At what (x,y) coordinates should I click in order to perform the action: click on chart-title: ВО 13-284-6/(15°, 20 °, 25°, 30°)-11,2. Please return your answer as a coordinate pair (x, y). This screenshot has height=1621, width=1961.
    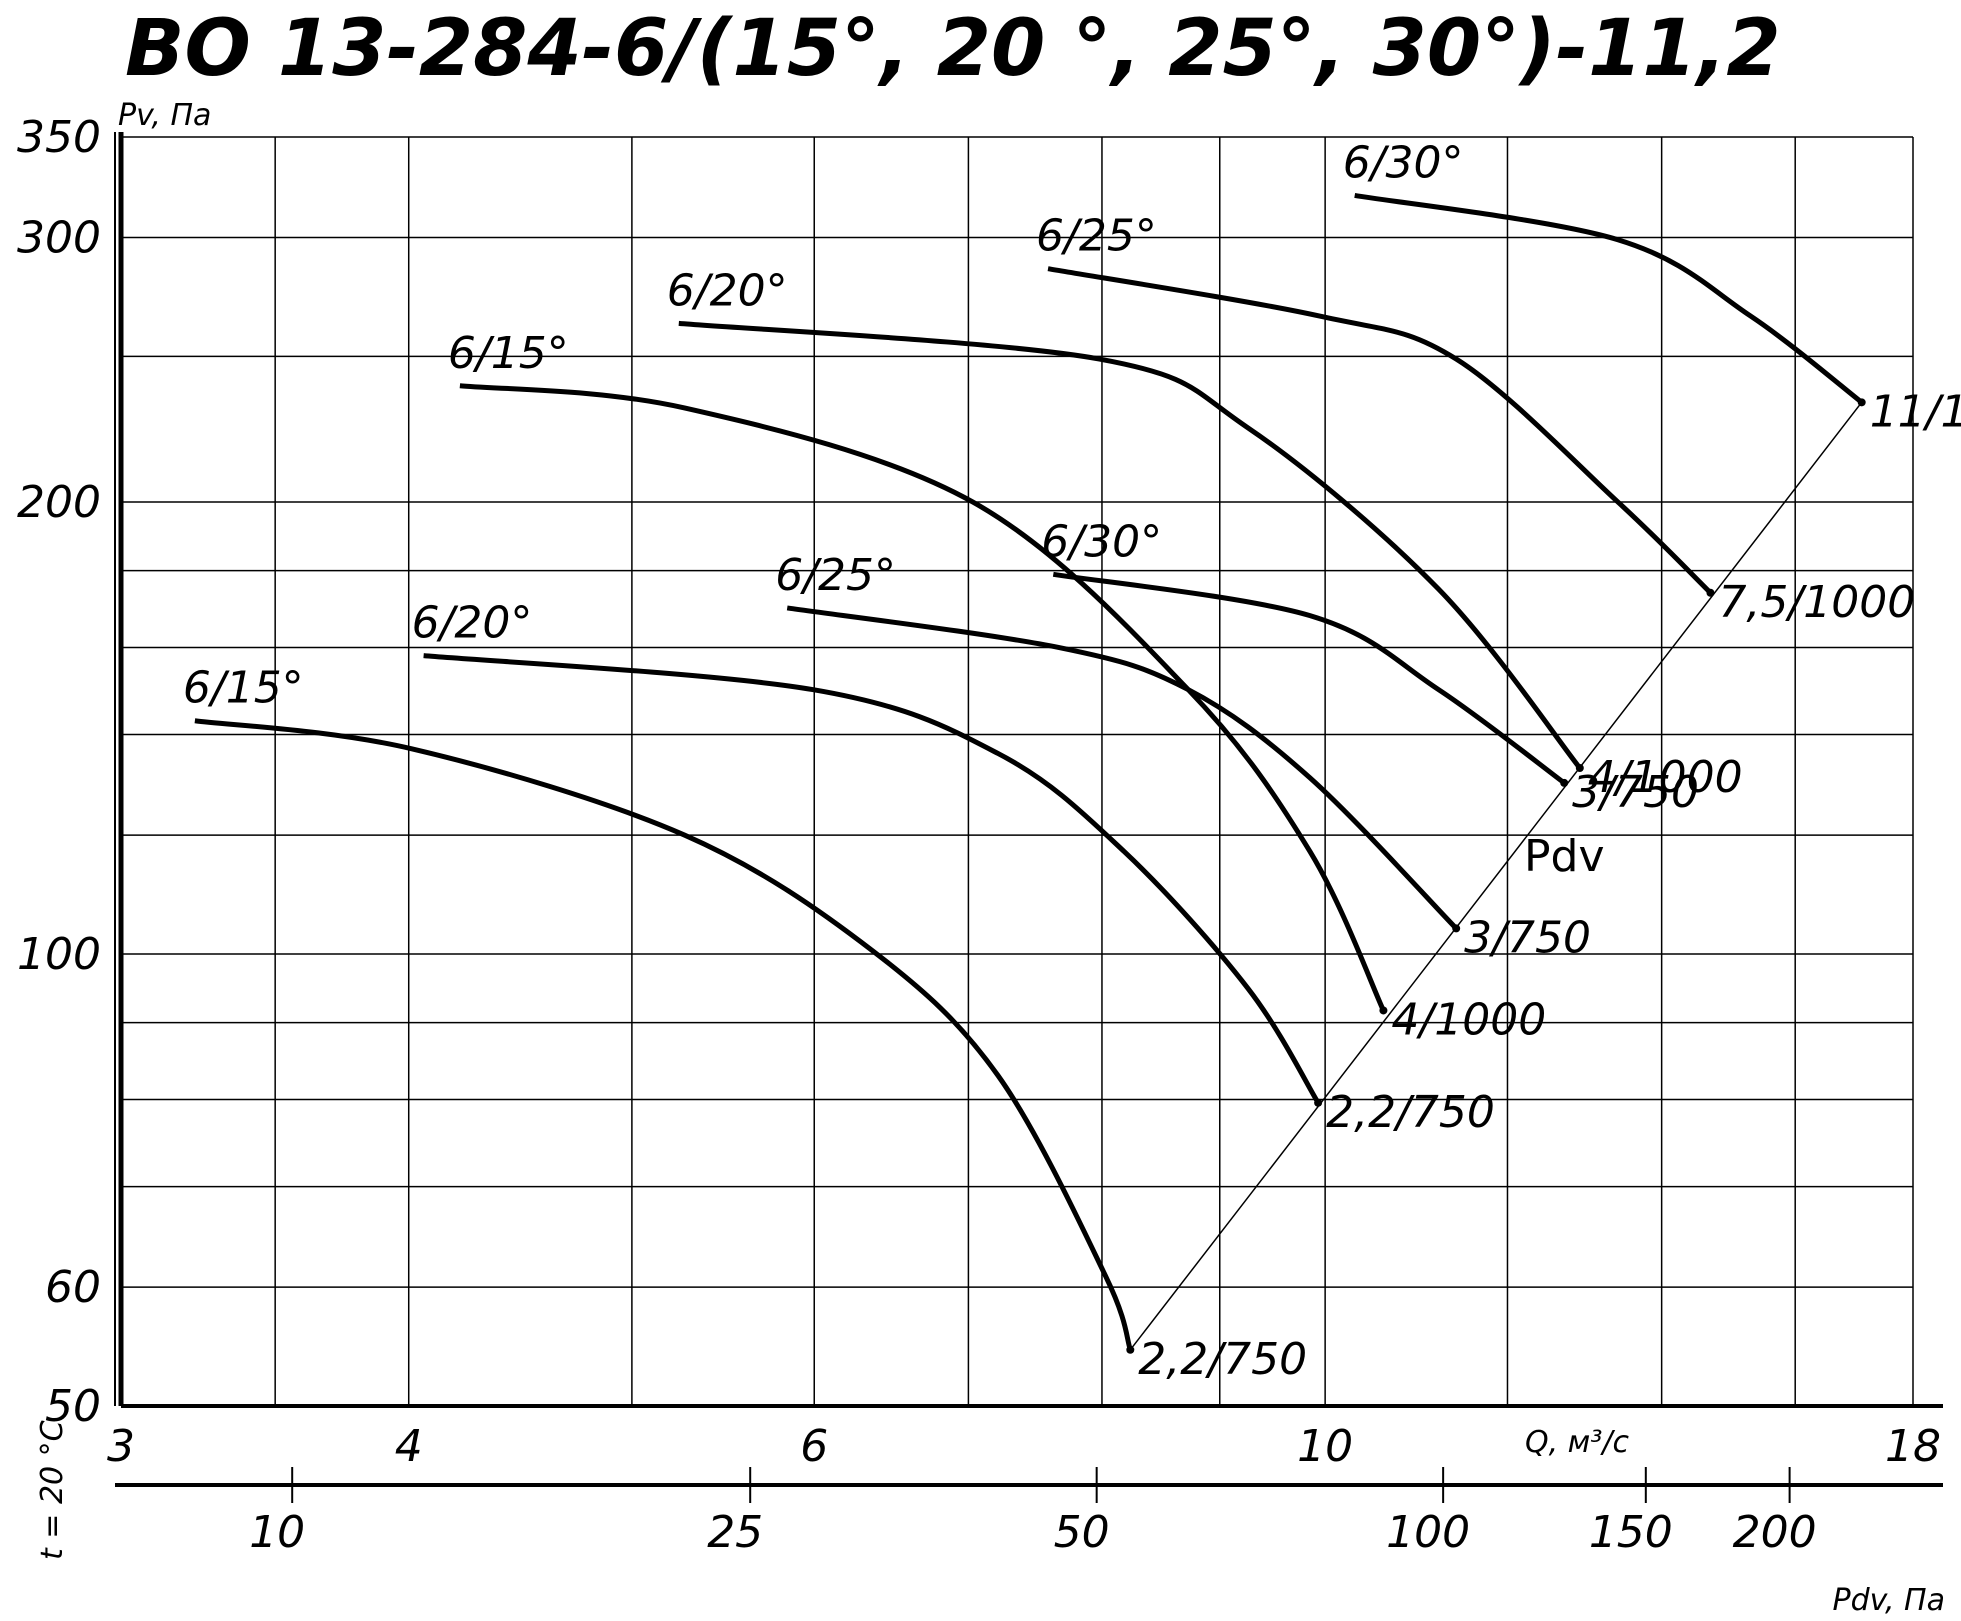
    Looking at the image, I should click on (953, 49).